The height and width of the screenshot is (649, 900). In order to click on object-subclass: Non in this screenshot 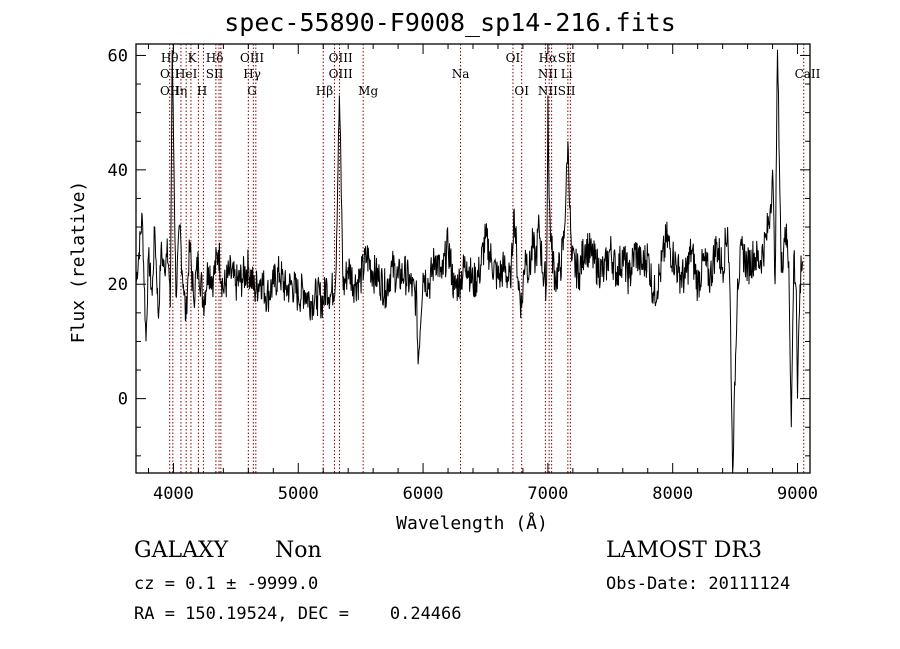, I will do `click(298, 550)`.